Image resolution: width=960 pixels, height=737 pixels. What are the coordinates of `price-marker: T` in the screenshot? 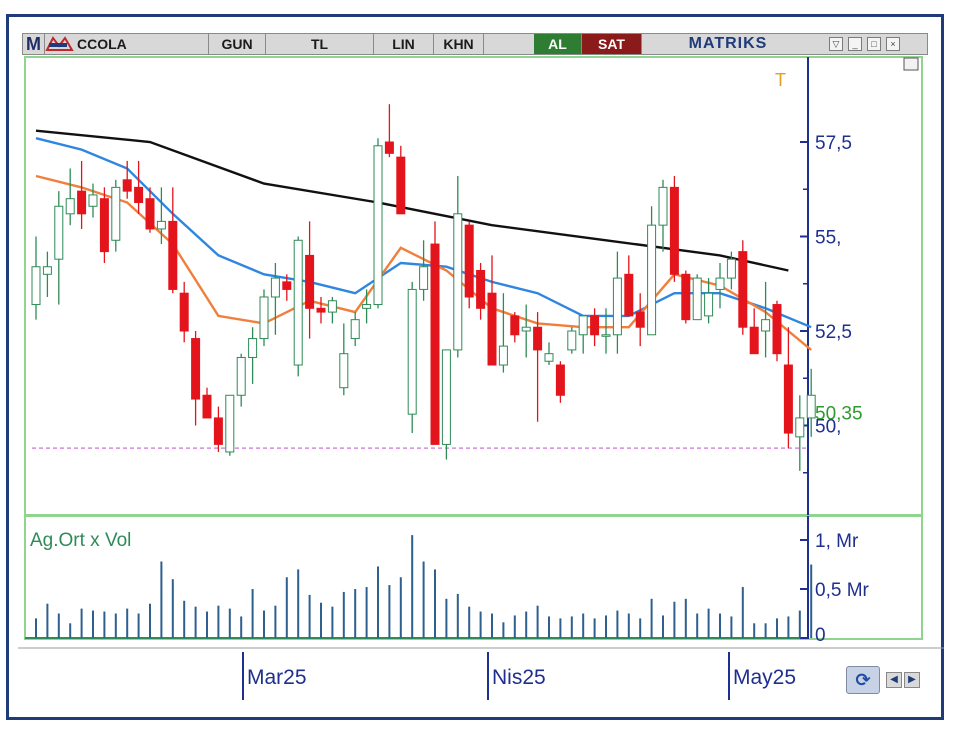 It's located at (780, 80).